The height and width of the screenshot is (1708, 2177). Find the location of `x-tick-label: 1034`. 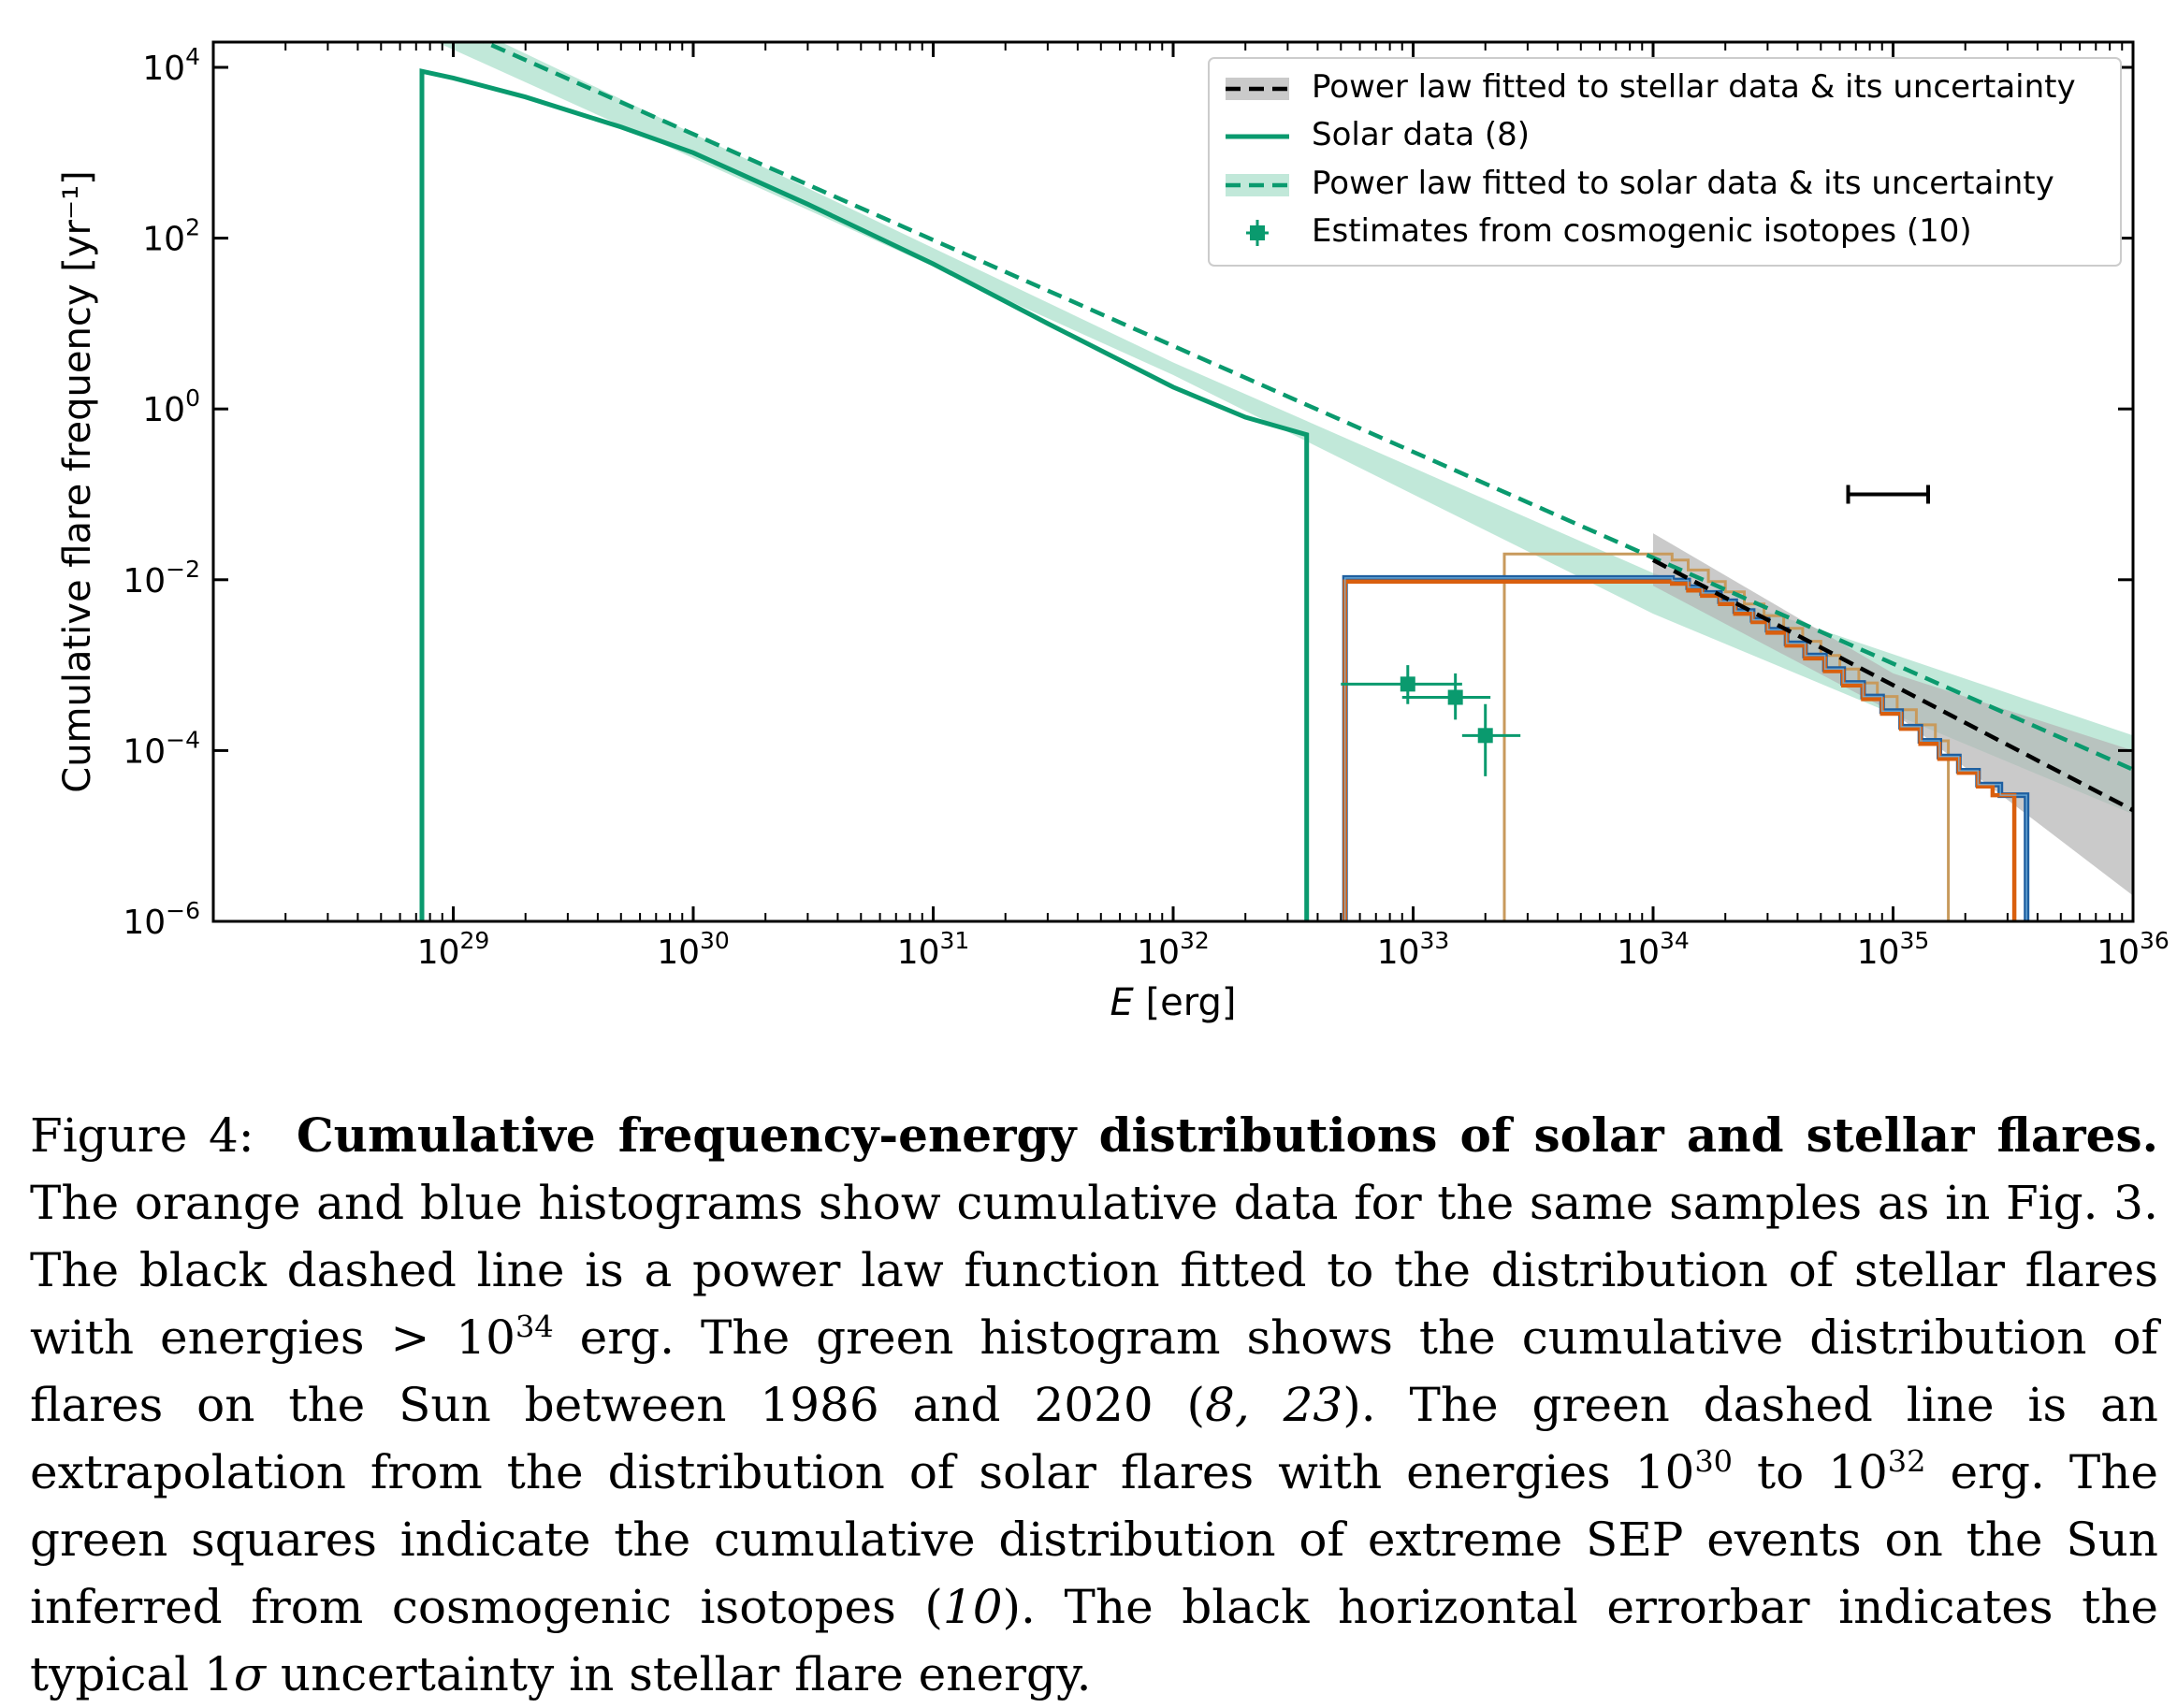

x-tick-label: 1034 is located at coordinates (1653, 949).